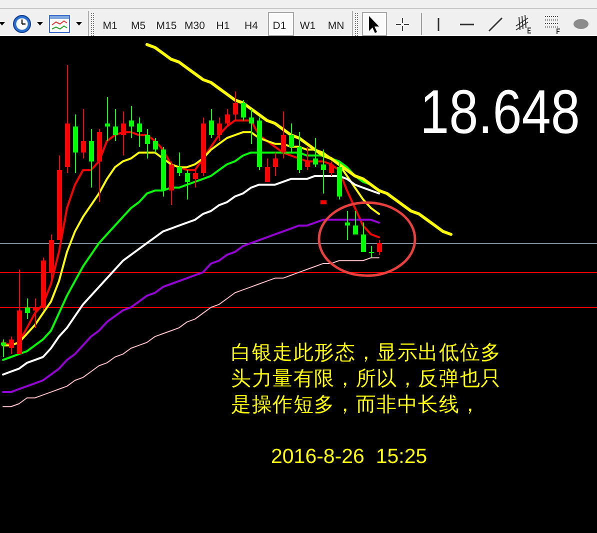  I want to click on text: H4, so click(251, 26).